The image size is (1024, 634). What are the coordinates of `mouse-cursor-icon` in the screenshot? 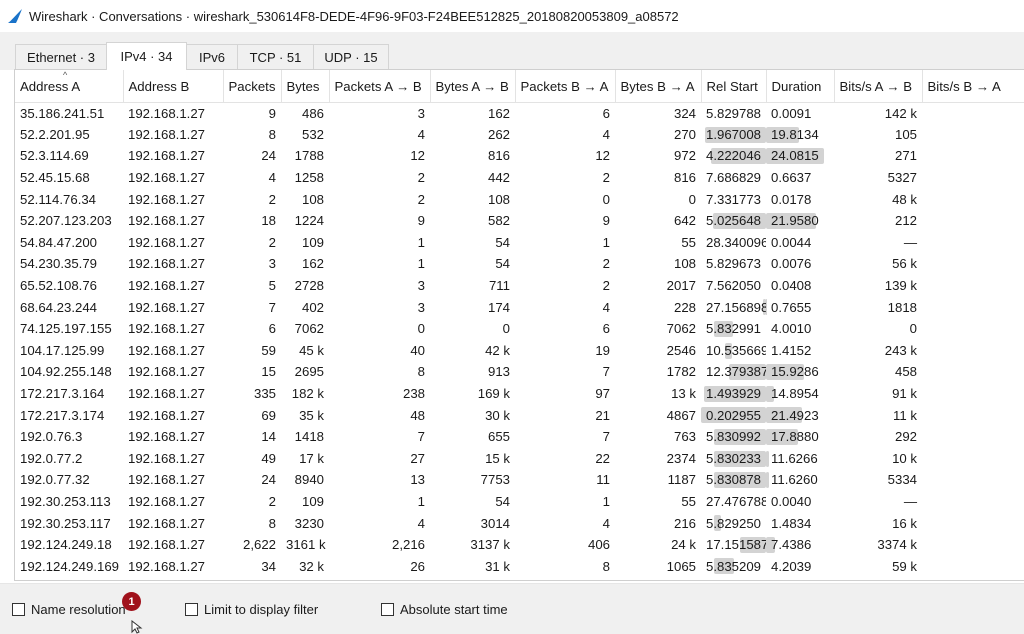 It's located at (137, 627).